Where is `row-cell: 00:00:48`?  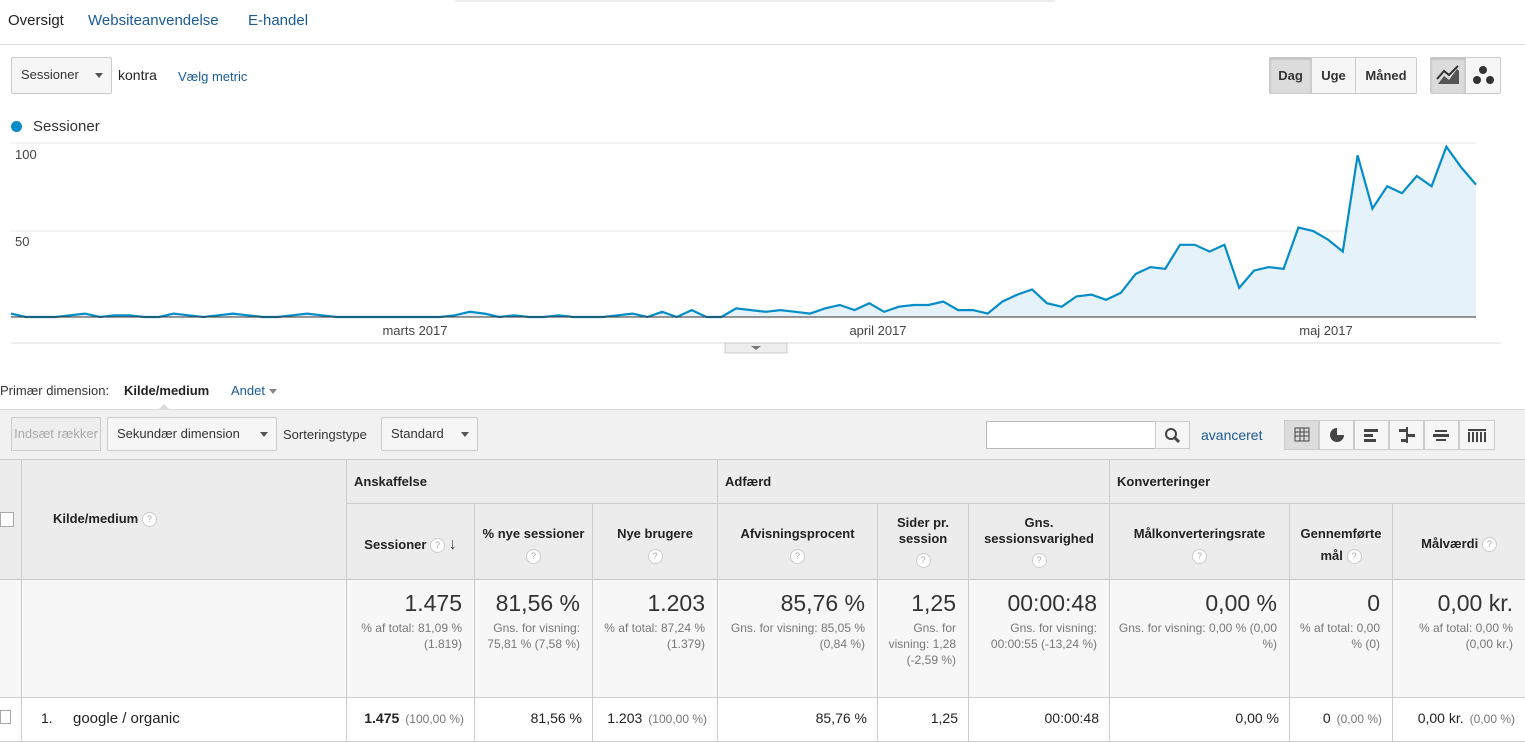
row-cell: 00:00:48 is located at coordinates (1034, 718).